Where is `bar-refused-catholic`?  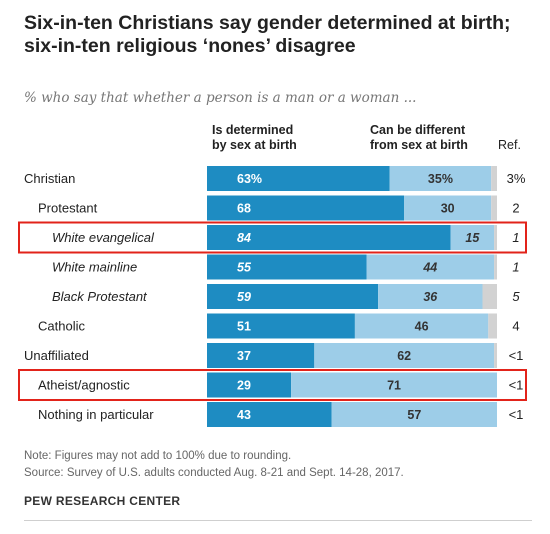 bar-refused-catholic is located at coordinates (492, 326).